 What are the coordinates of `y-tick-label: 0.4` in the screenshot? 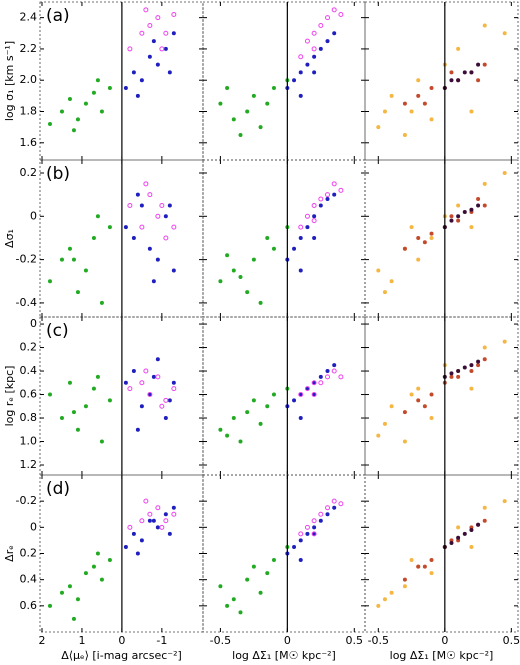 It's located at (29, 579).